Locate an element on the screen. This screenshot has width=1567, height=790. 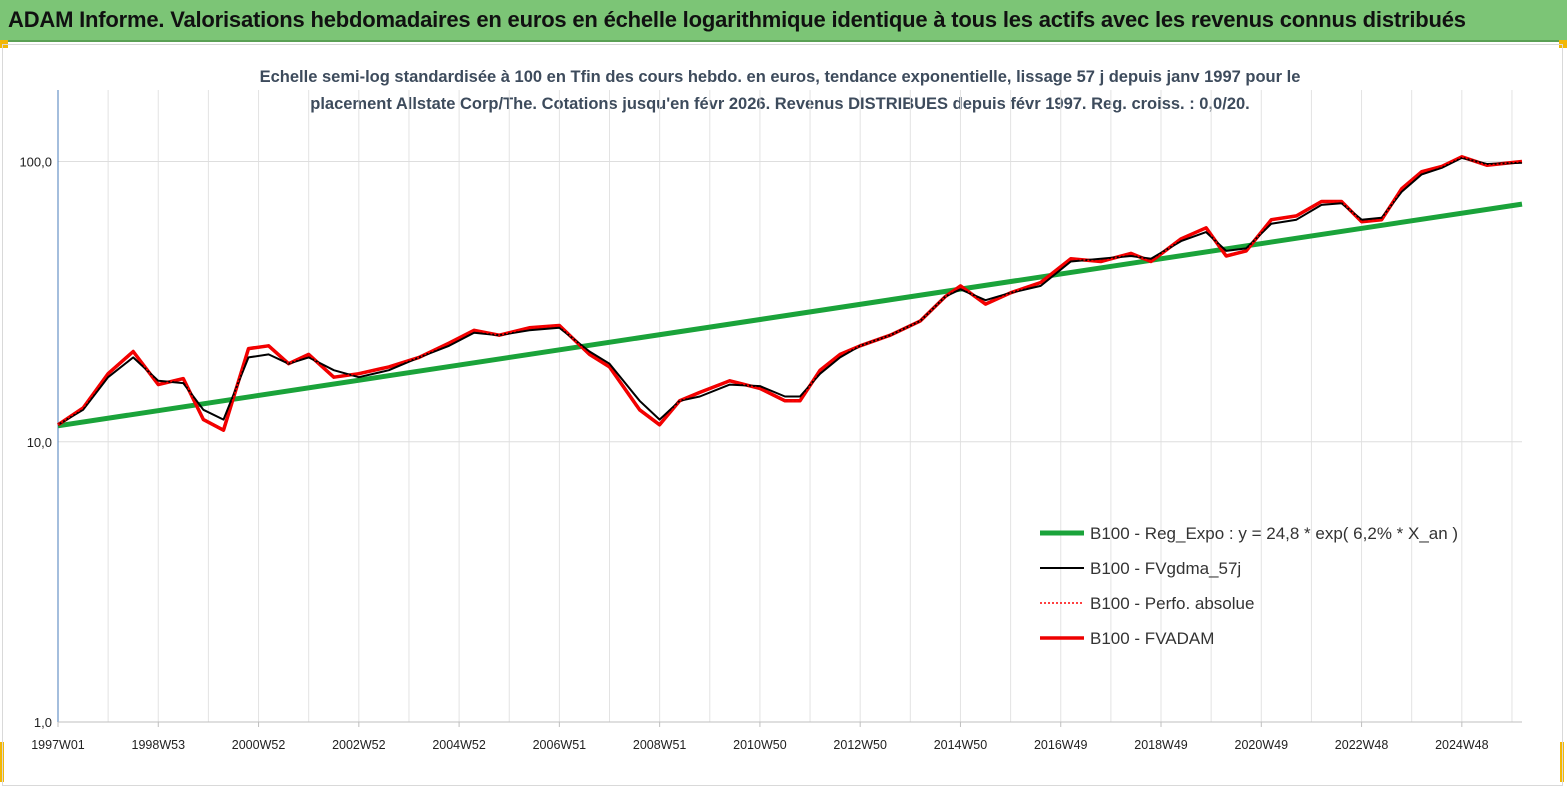
legend-label: B100 - FVADAM is located at coordinates (1152, 638).